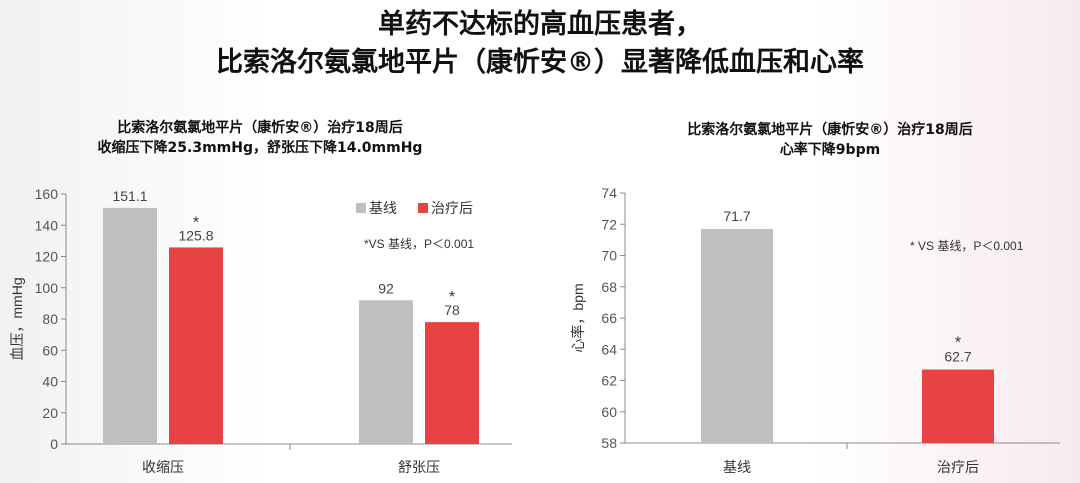 The image size is (1080, 483). What do you see at coordinates (383, 208) in the screenshot?
I see `bp-legend-label: 基线` at bounding box center [383, 208].